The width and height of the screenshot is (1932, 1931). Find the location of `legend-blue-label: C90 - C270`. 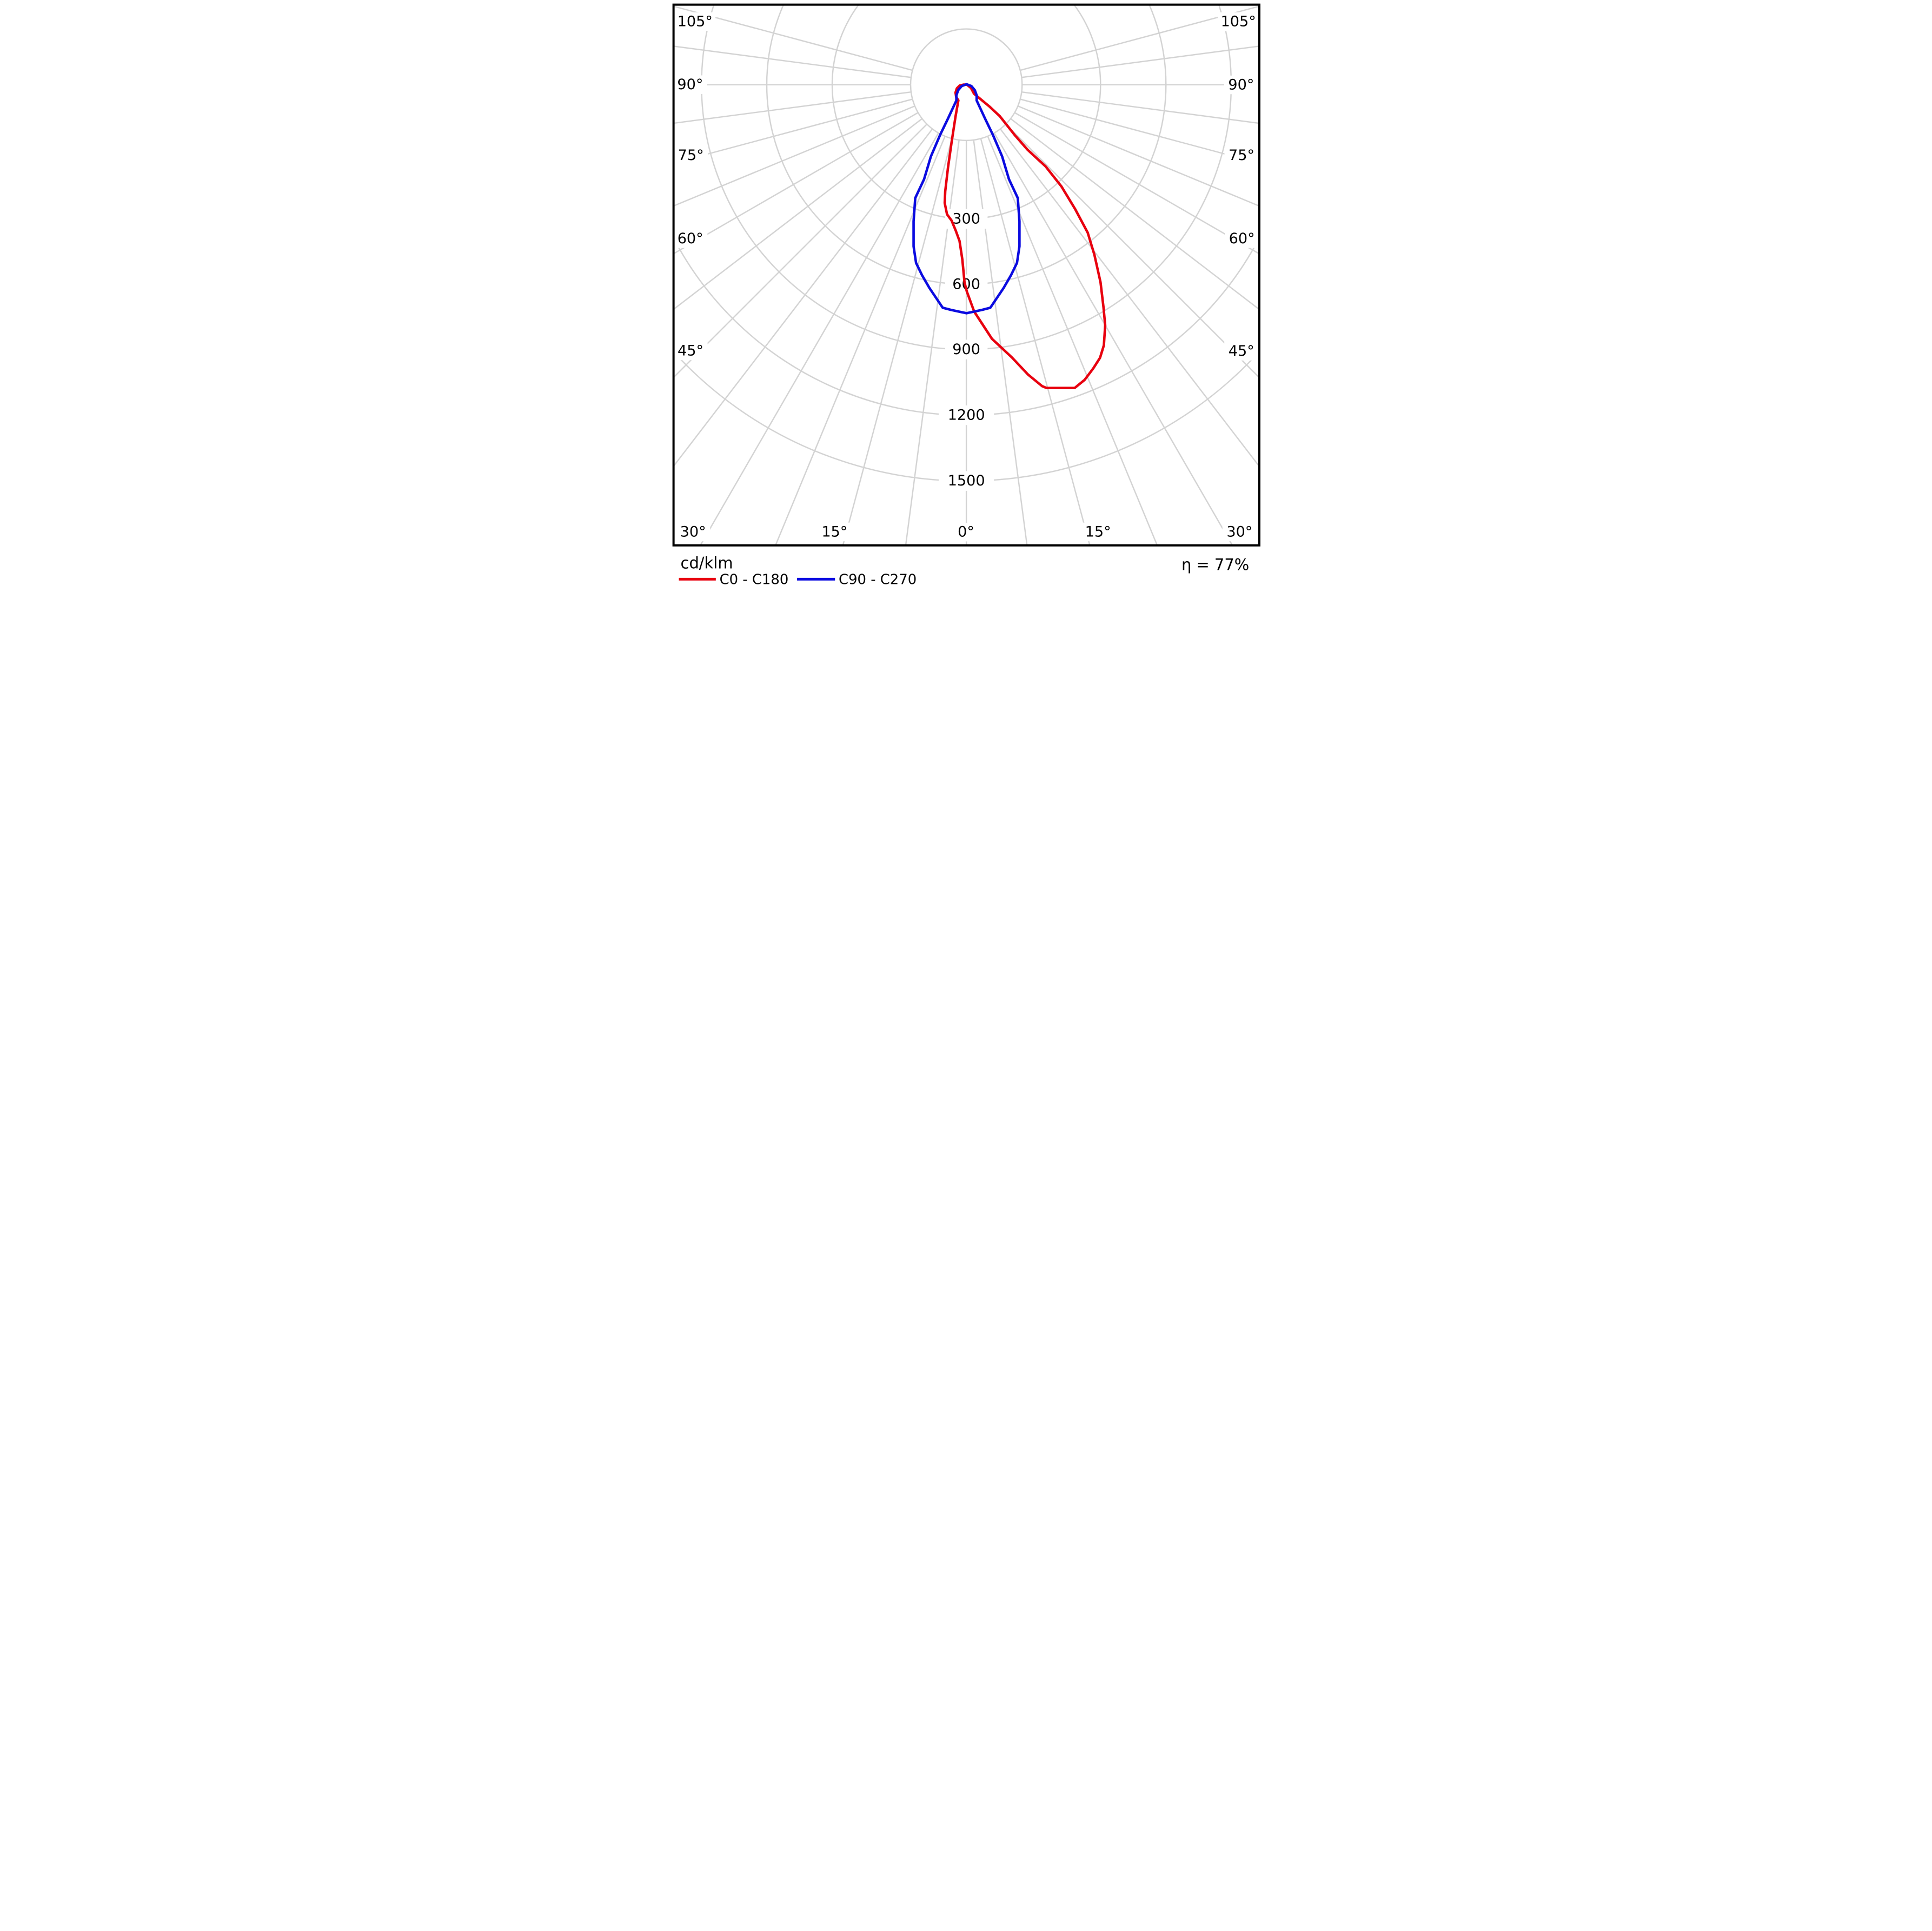

legend-blue-label: C90 - C270 is located at coordinates (878, 580).